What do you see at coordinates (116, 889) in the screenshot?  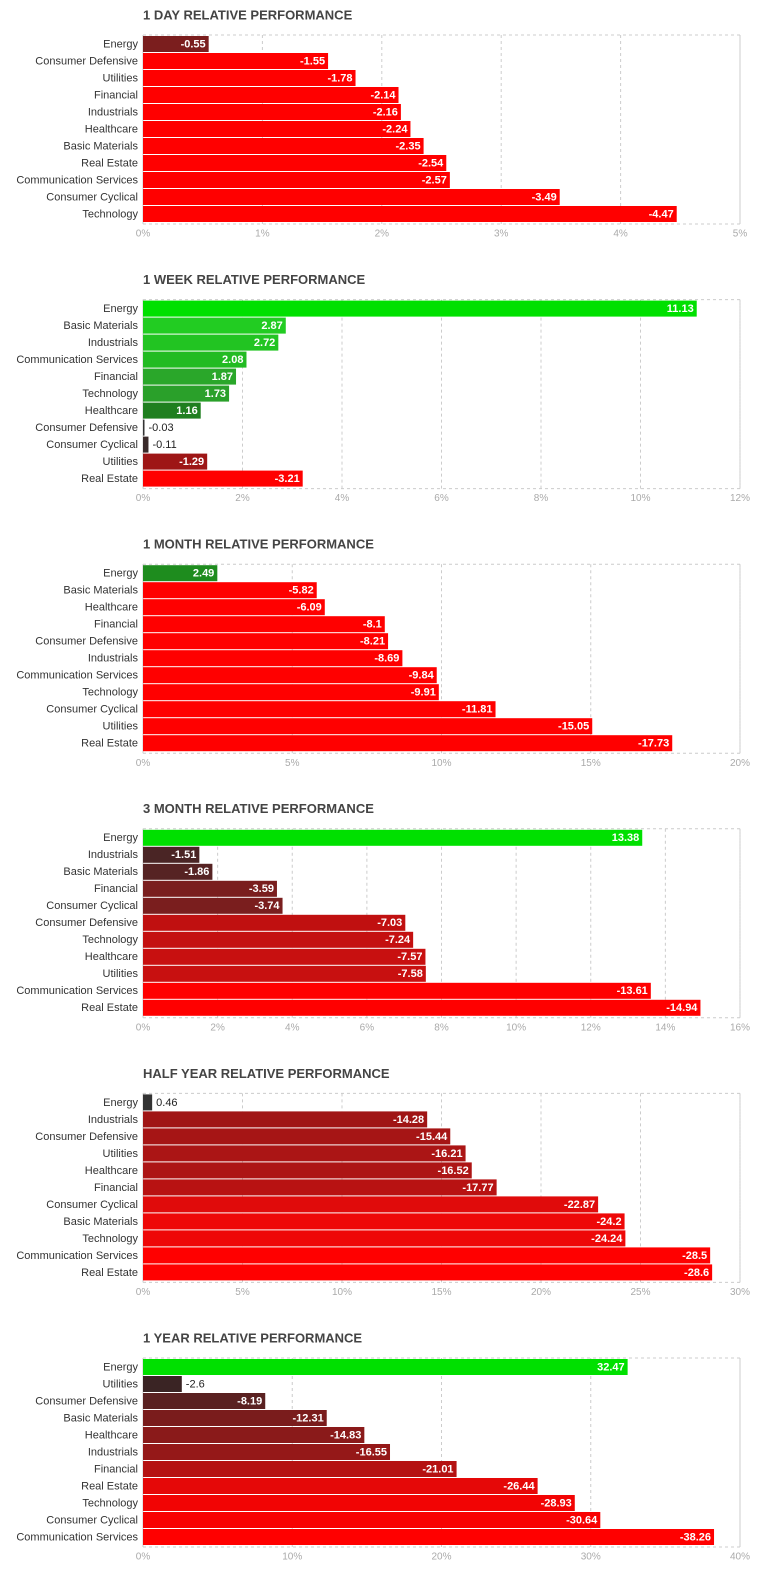 I see `category-label: Financial` at bounding box center [116, 889].